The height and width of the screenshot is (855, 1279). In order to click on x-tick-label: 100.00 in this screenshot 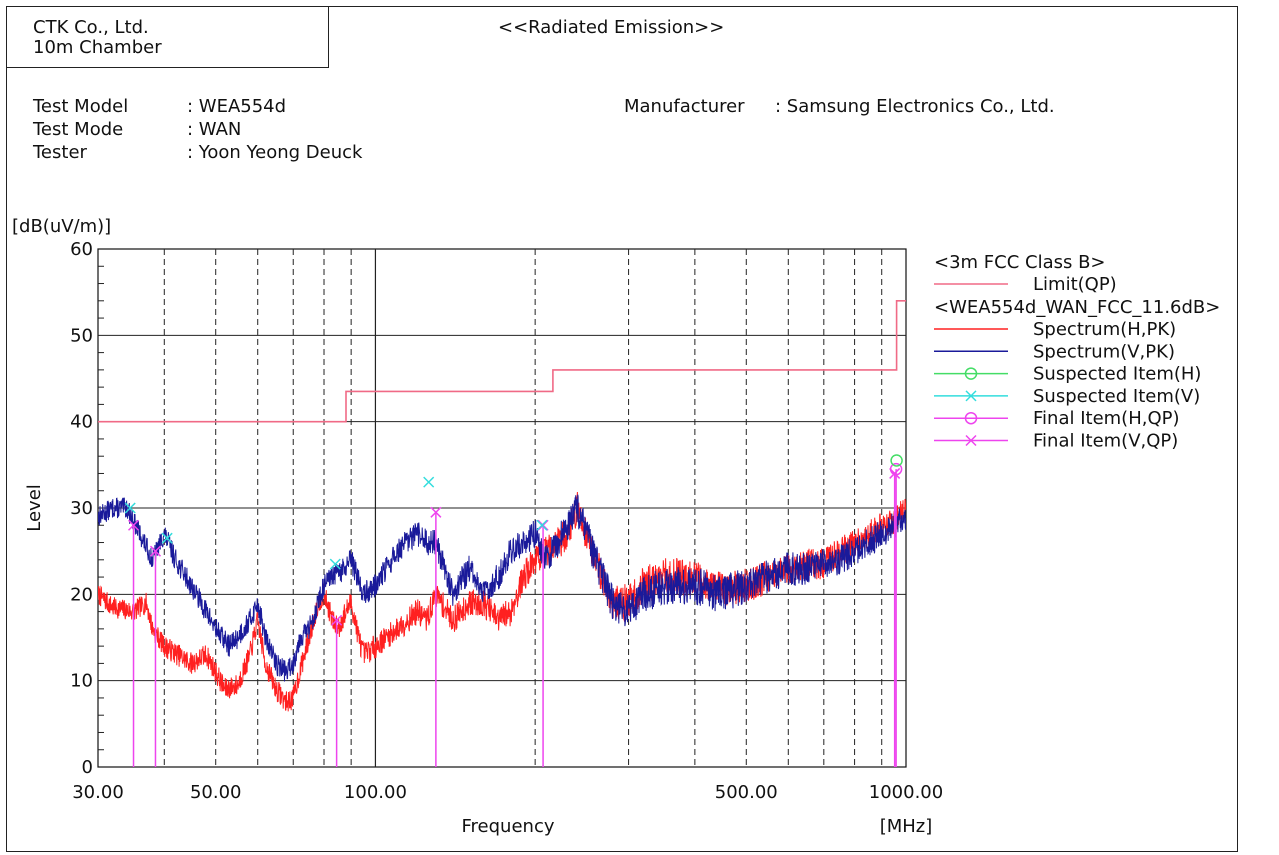, I will do `click(375, 792)`.